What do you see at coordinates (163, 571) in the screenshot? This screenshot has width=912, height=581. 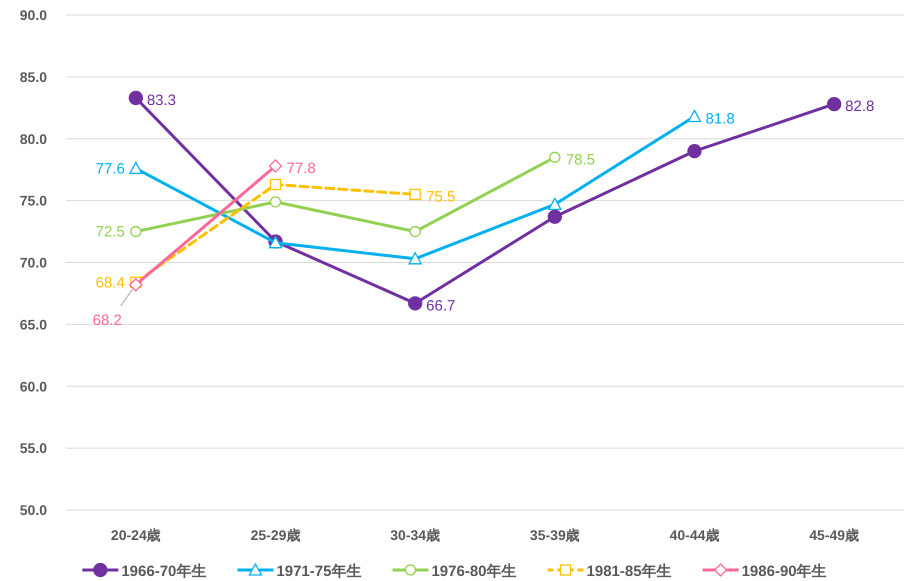 I see `legend-label: 1966-70年生` at bounding box center [163, 571].